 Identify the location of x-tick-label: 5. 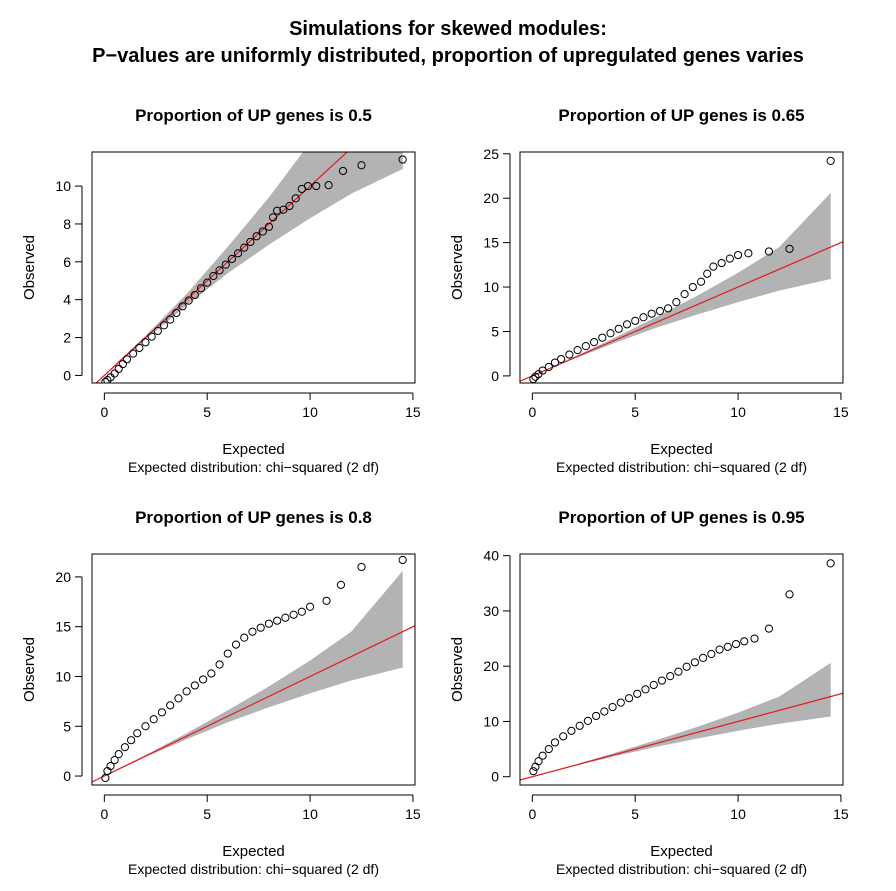
(635, 814).